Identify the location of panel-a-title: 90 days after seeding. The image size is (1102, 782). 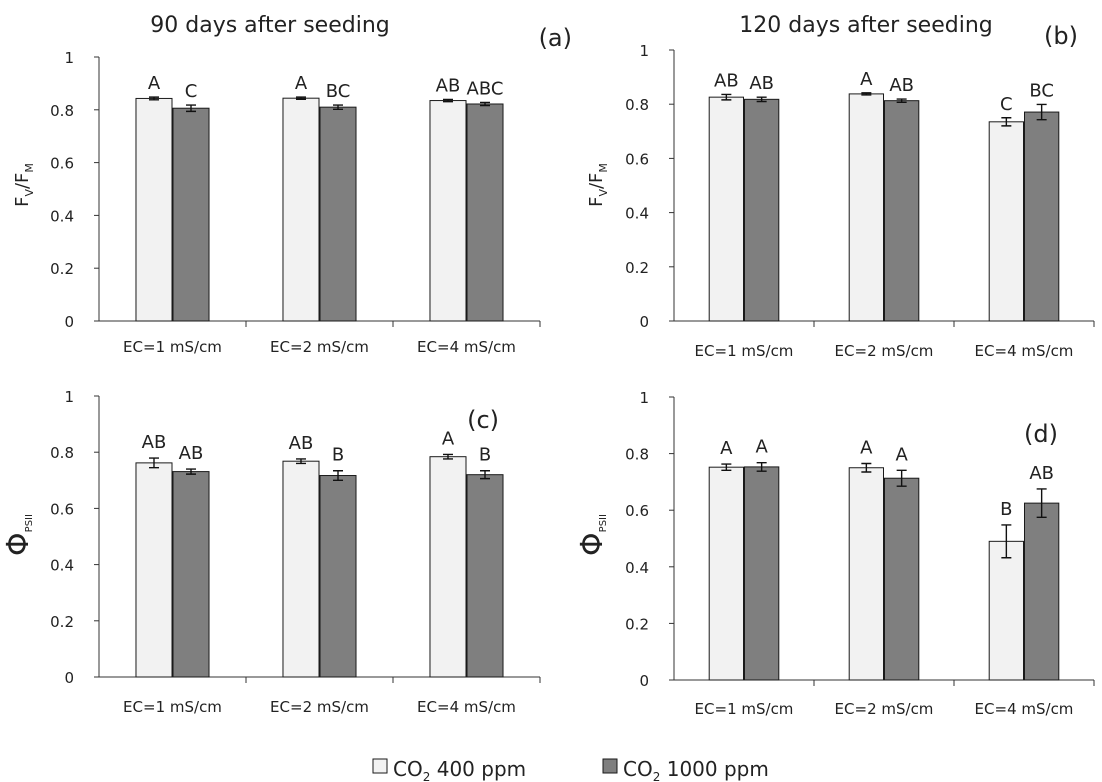
(269, 25).